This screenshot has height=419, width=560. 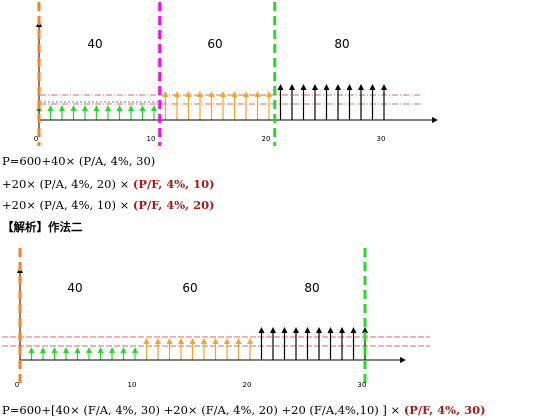 What do you see at coordinates (42, 227) in the screenshot?
I see `section-heading: 【解析】作法二` at bounding box center [42, 227].